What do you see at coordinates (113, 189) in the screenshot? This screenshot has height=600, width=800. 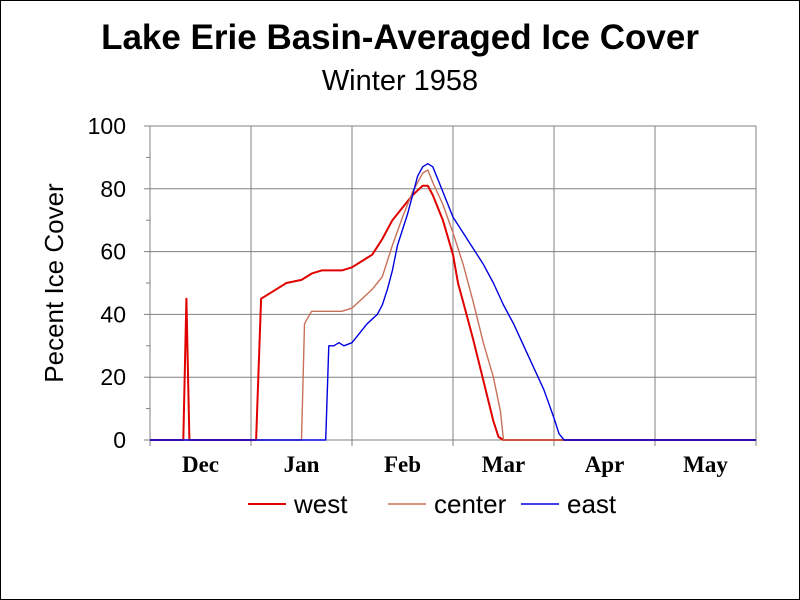 I see `y-tick-label: 80` at bounding box center [113, 189].